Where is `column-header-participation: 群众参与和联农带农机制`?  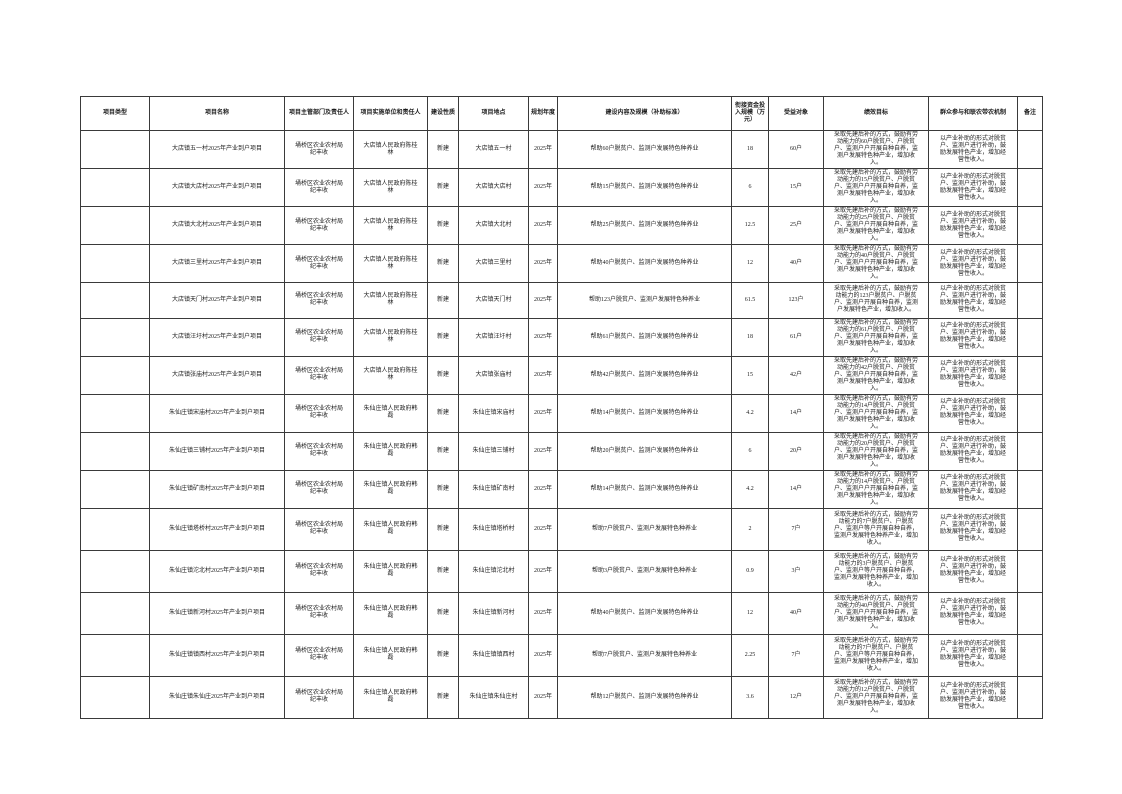 column-header-participation: 群众参与和联农带农机制 is located at coordinates (973, 113).